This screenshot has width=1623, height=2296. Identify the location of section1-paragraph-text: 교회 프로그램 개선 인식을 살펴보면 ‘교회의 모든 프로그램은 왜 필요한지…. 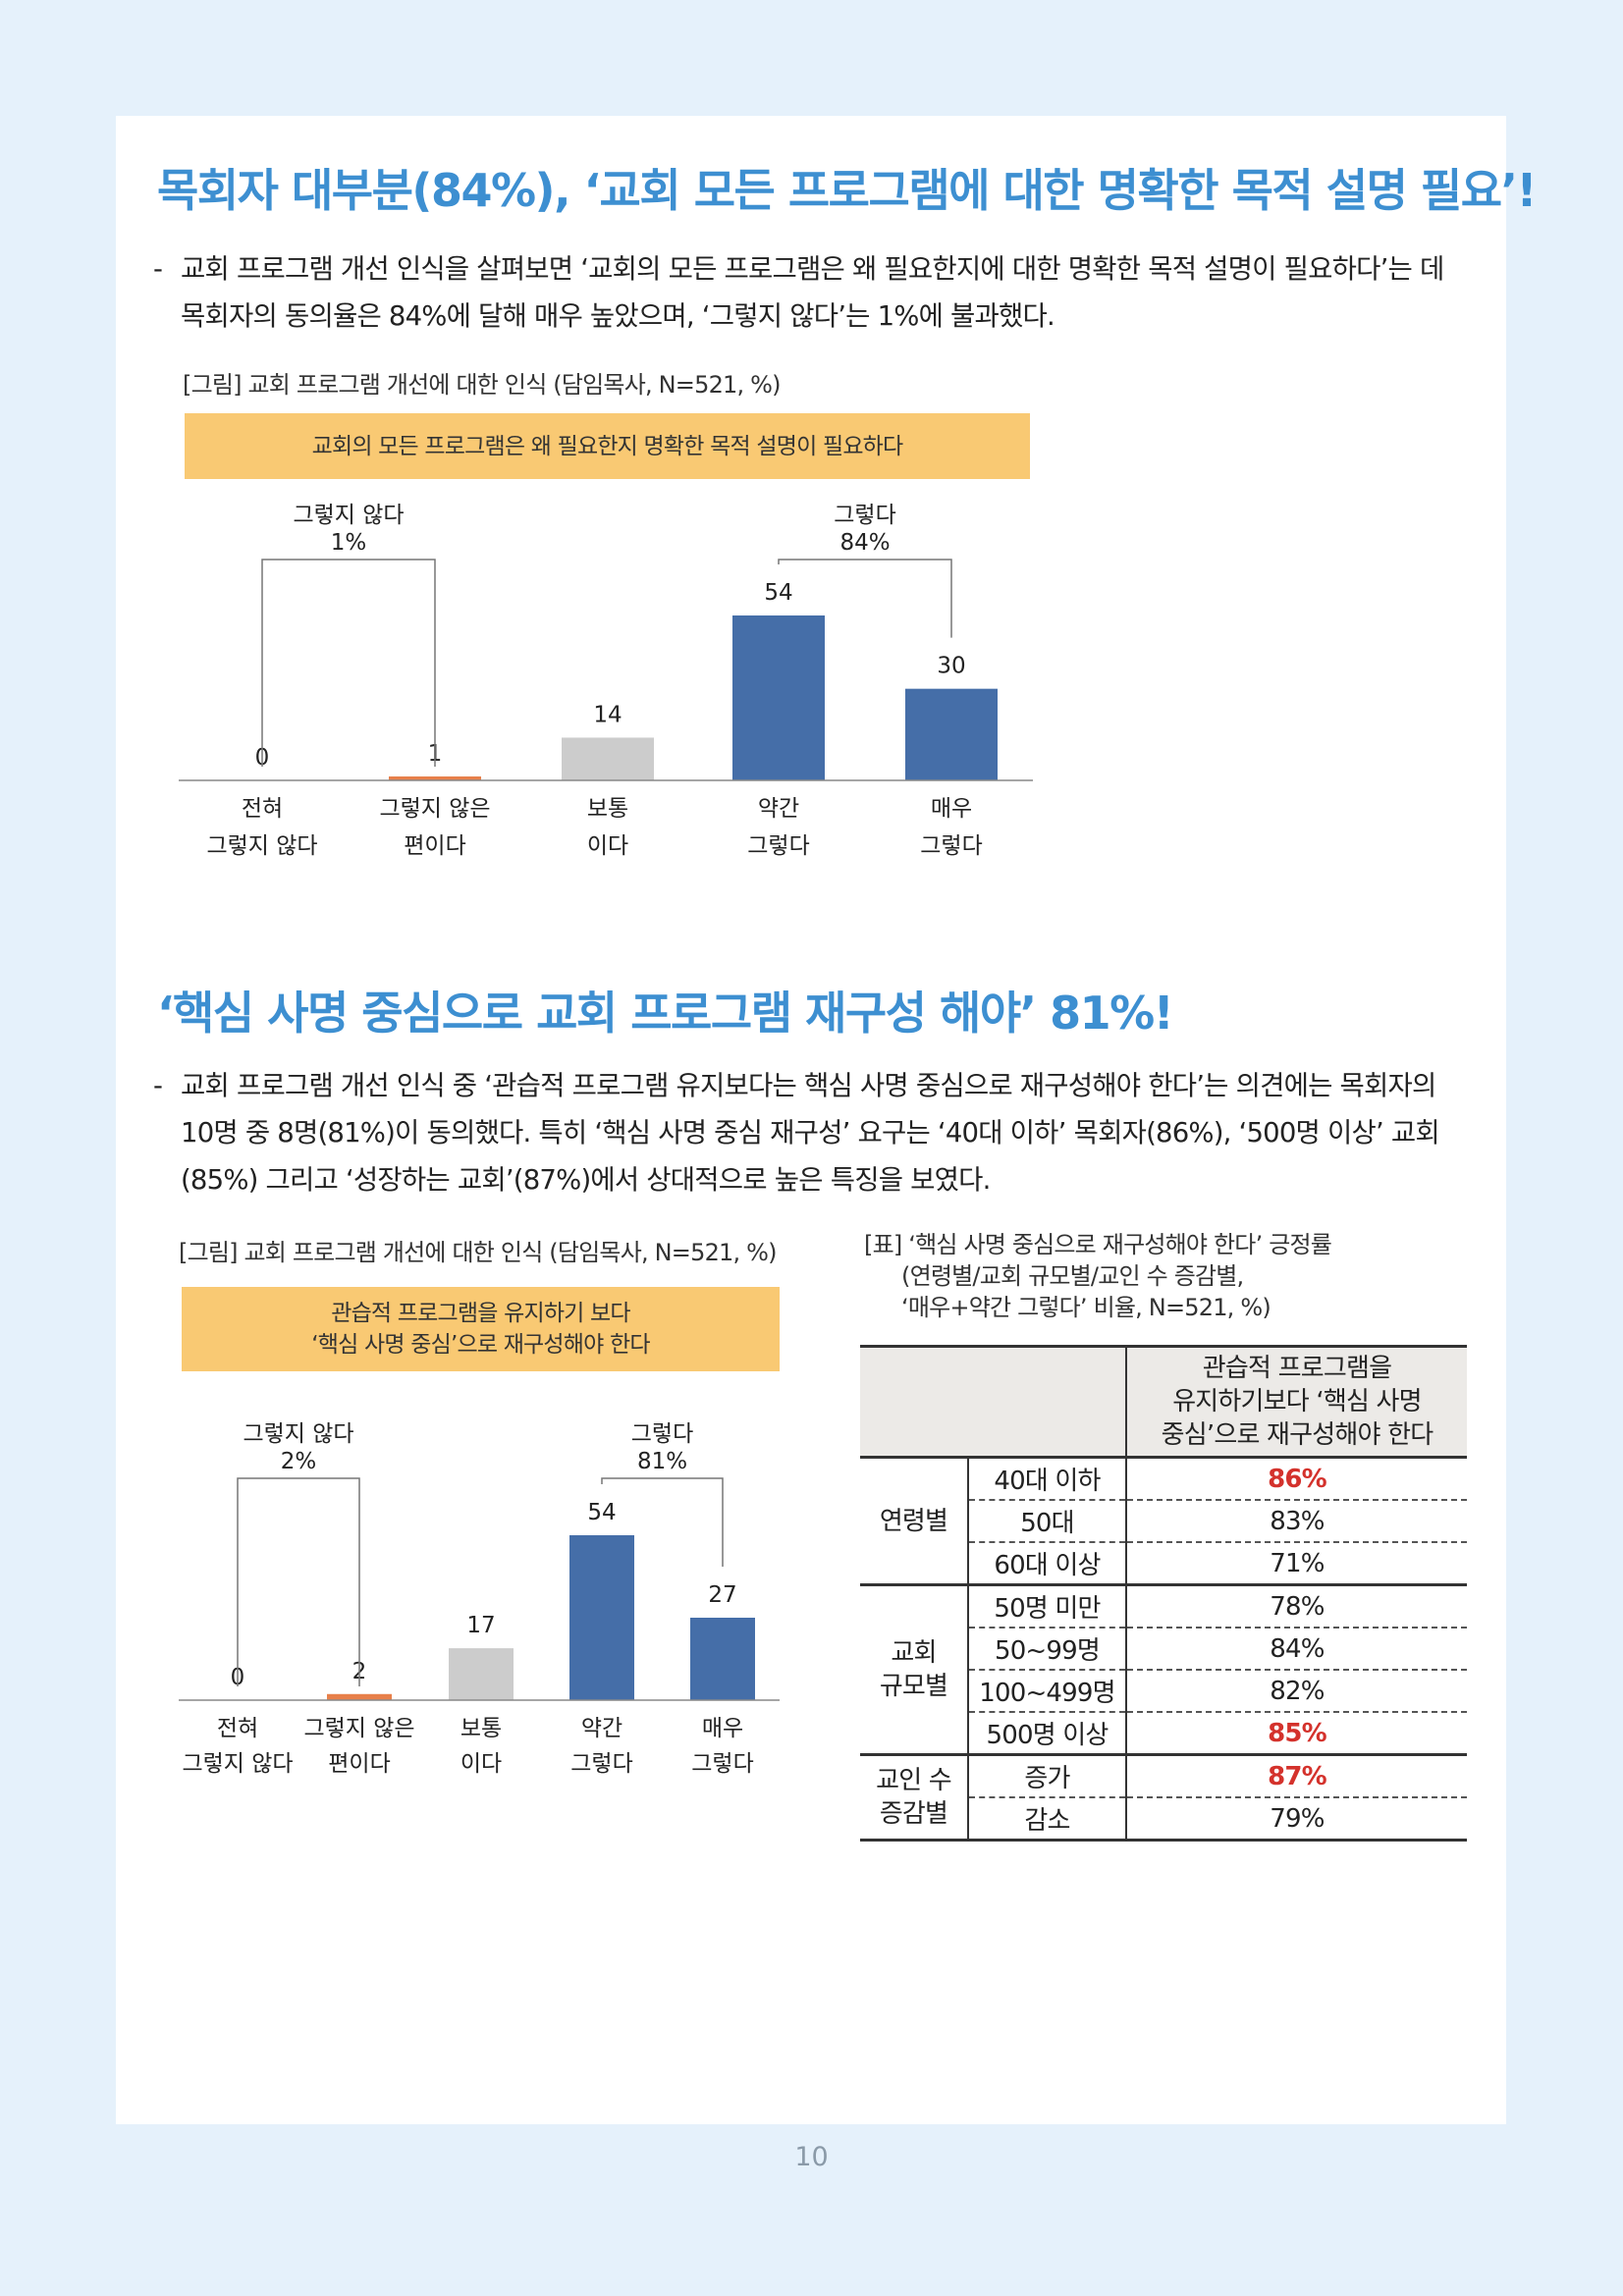
(812, 293).